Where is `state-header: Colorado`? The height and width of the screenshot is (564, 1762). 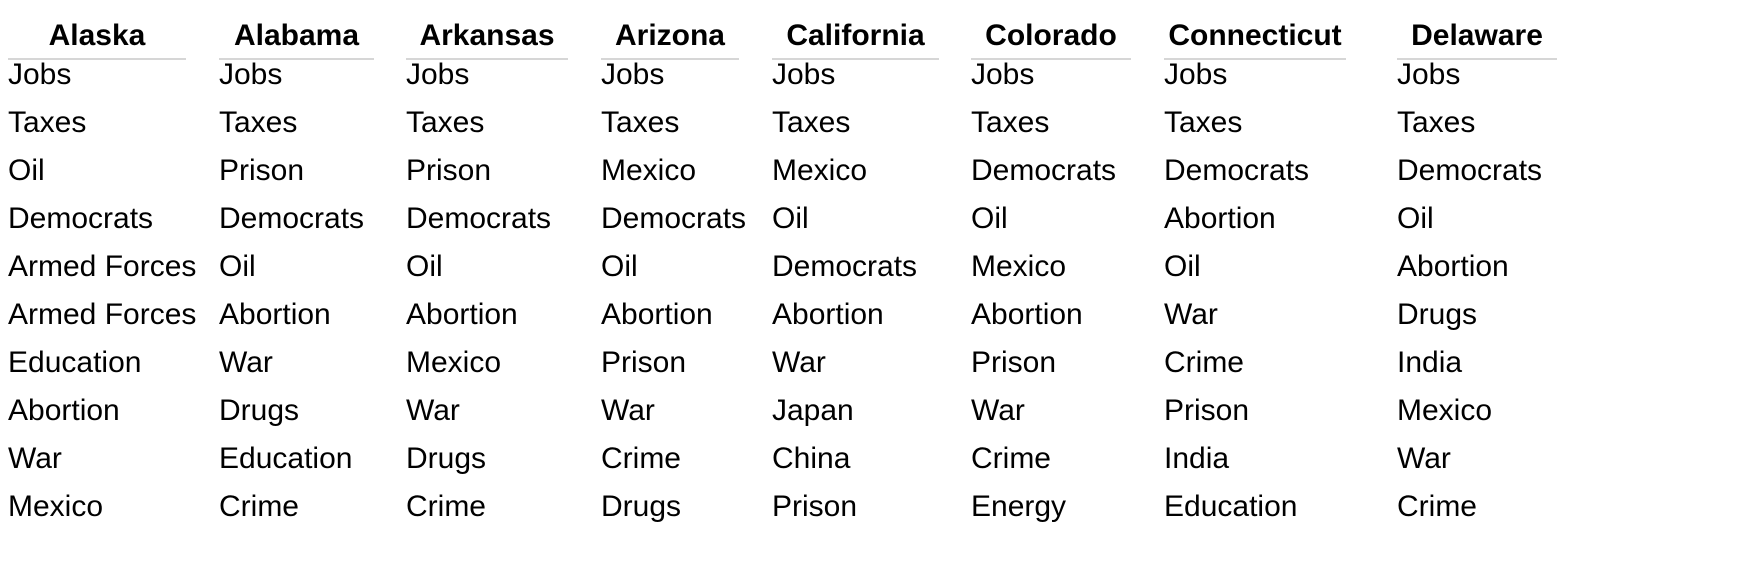
state-header: Colorado is located at coordinates (1051, 37).